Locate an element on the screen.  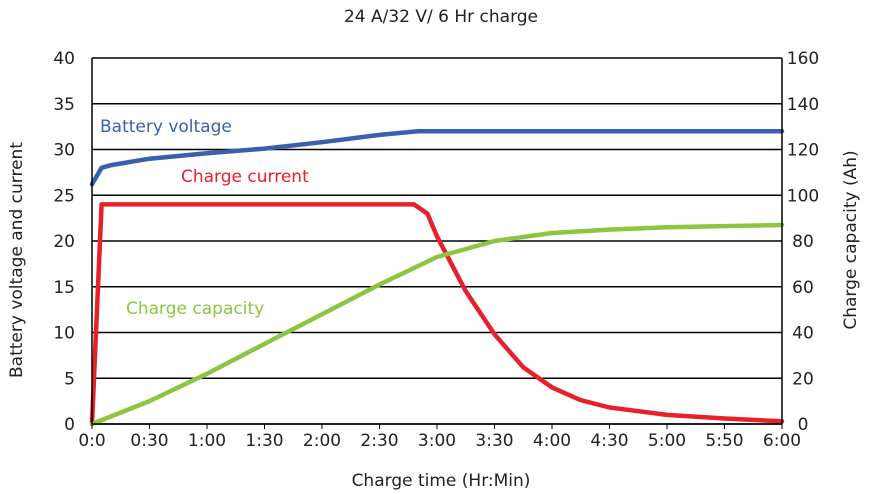
x-tick-label: 1:30 is located at coordinates (264, 441).